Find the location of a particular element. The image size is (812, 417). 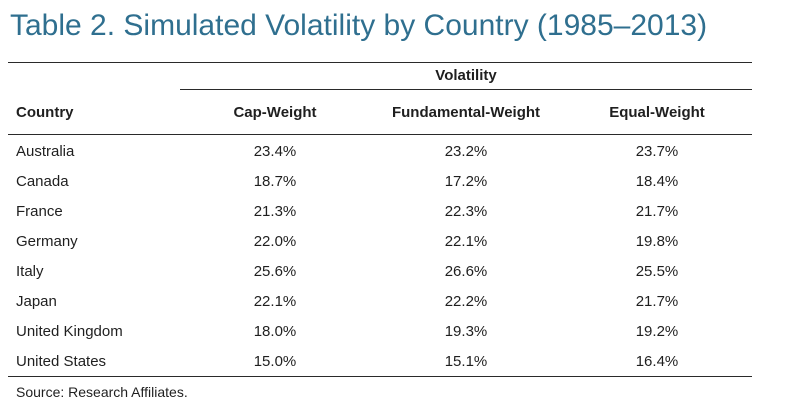

volatility-group-rule is located at coordinates (466, 89).